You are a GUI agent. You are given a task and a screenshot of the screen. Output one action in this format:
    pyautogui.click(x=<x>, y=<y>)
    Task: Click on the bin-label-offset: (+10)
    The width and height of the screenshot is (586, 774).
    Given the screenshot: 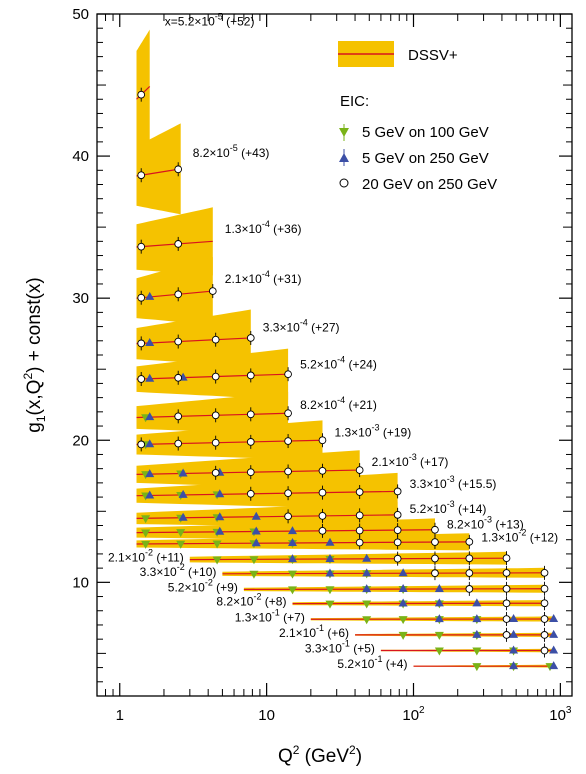 What is the action you would take?
    pyautogui.click(x=201, y=572)
    